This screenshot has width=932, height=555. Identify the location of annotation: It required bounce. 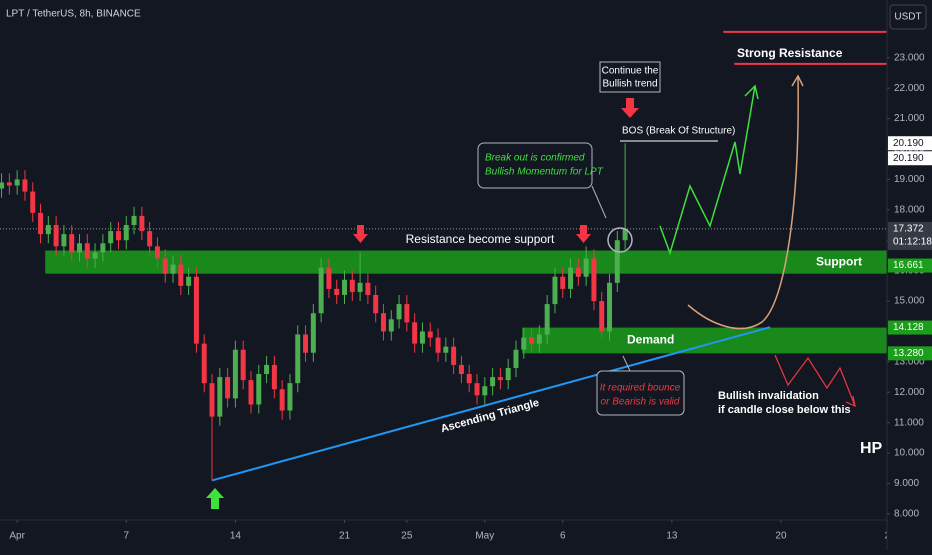
(640, 388).